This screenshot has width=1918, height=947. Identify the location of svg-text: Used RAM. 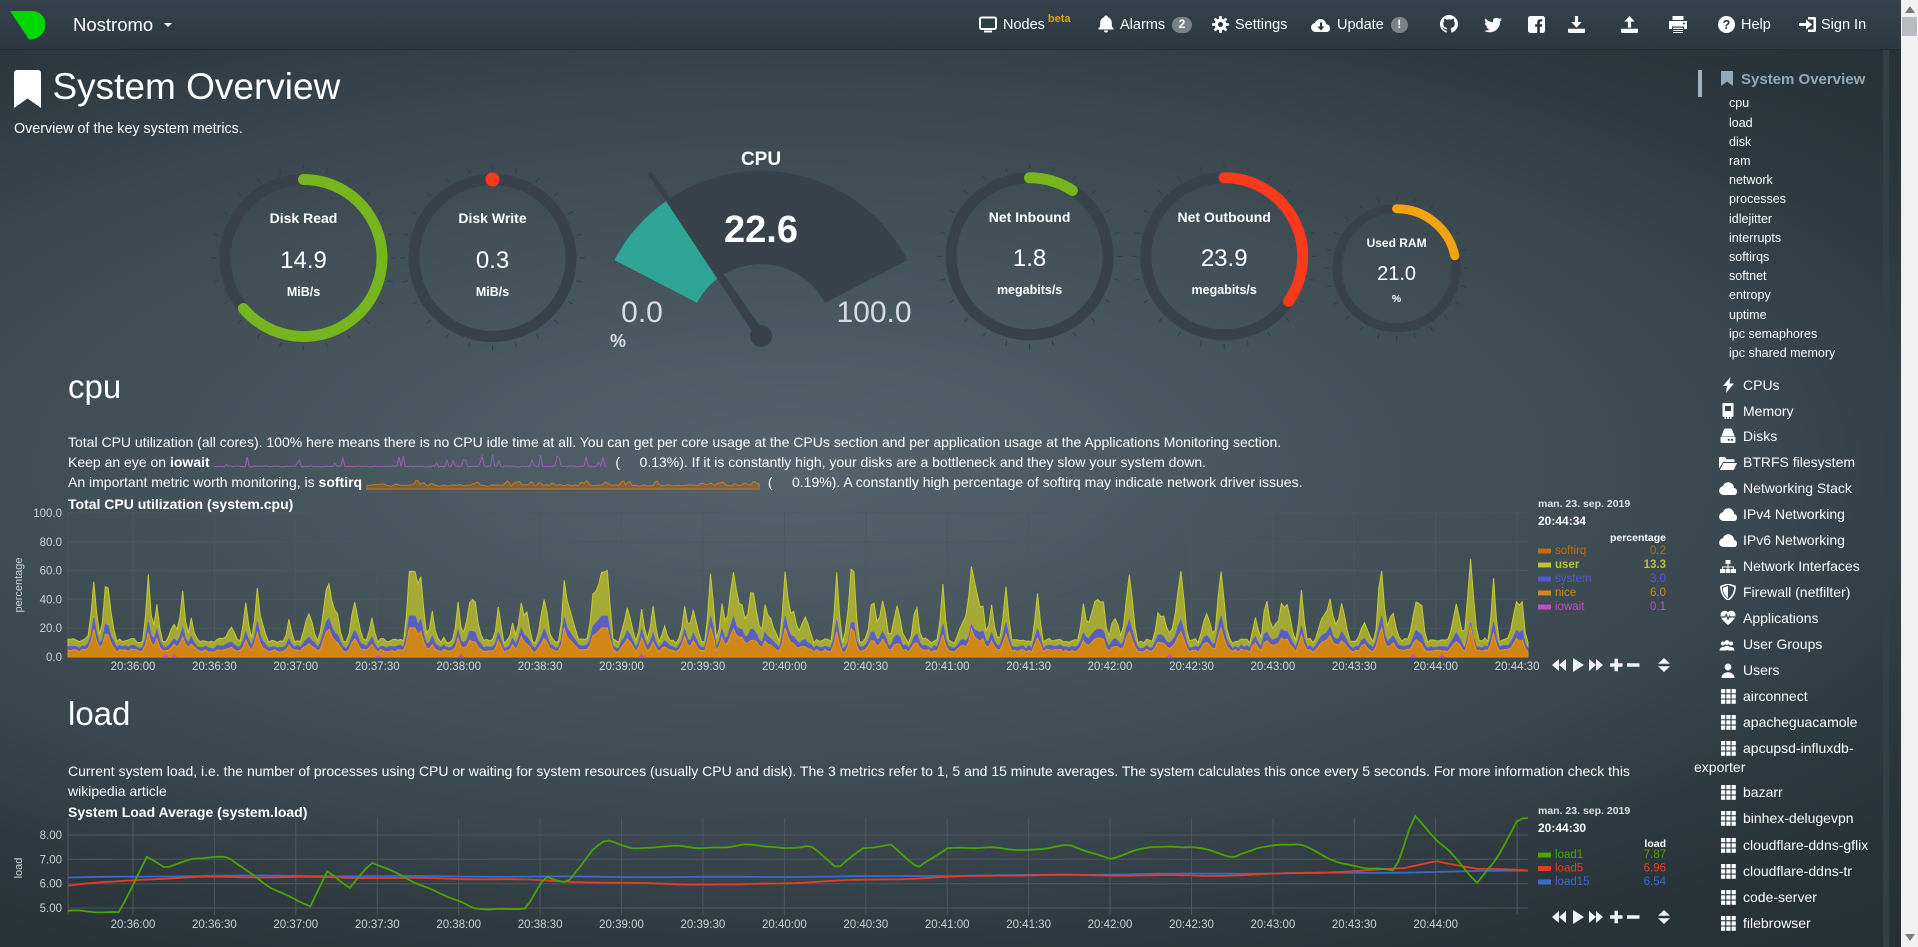
(1397, 243).